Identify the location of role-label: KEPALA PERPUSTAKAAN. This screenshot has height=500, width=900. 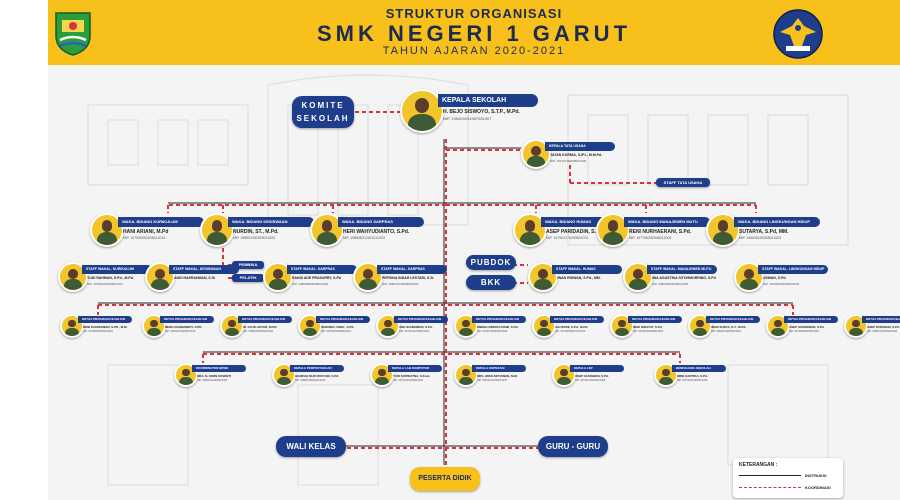
(317, 368).